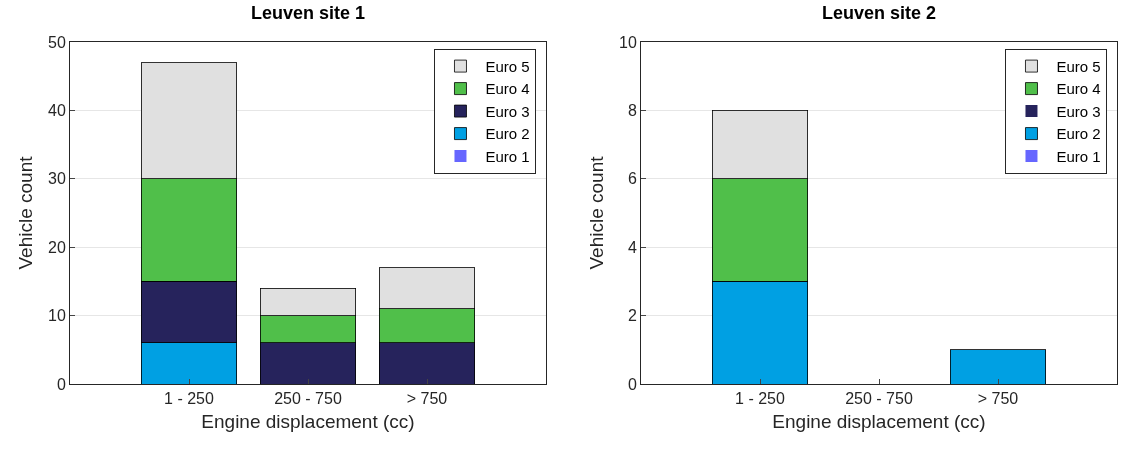  Describe the element at coordinates (57, 179) in the screenshot. I see `y-tick-label: 30` at that location.